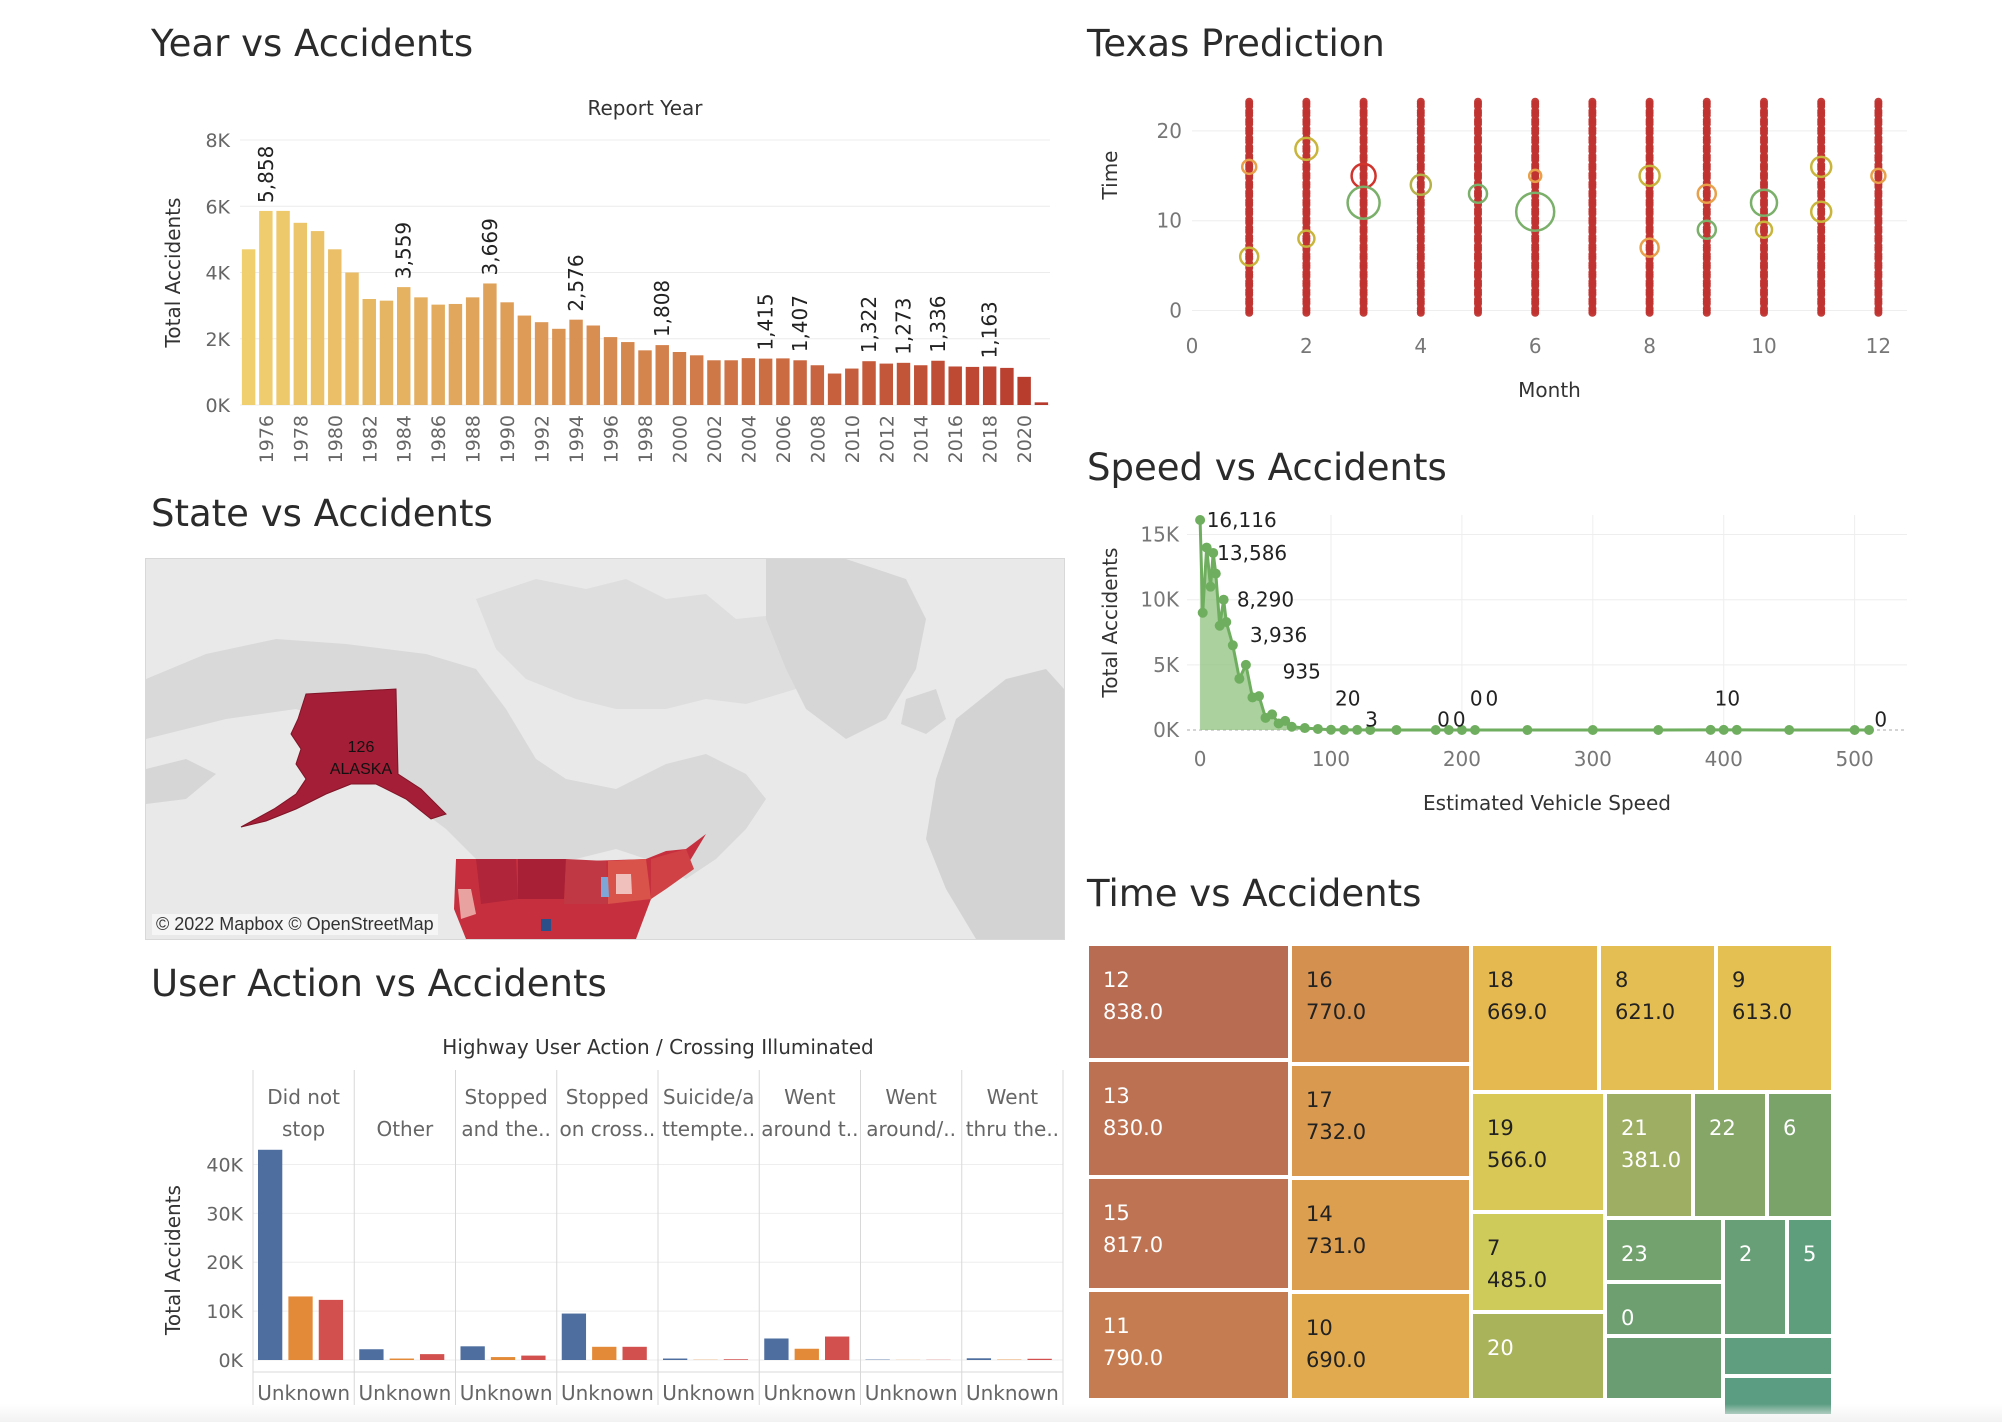 Image resolution: width=2002 pixels, height=1422 pixels. I want to click on treemap-tile: 12 838.0, so click(1188, 1002).